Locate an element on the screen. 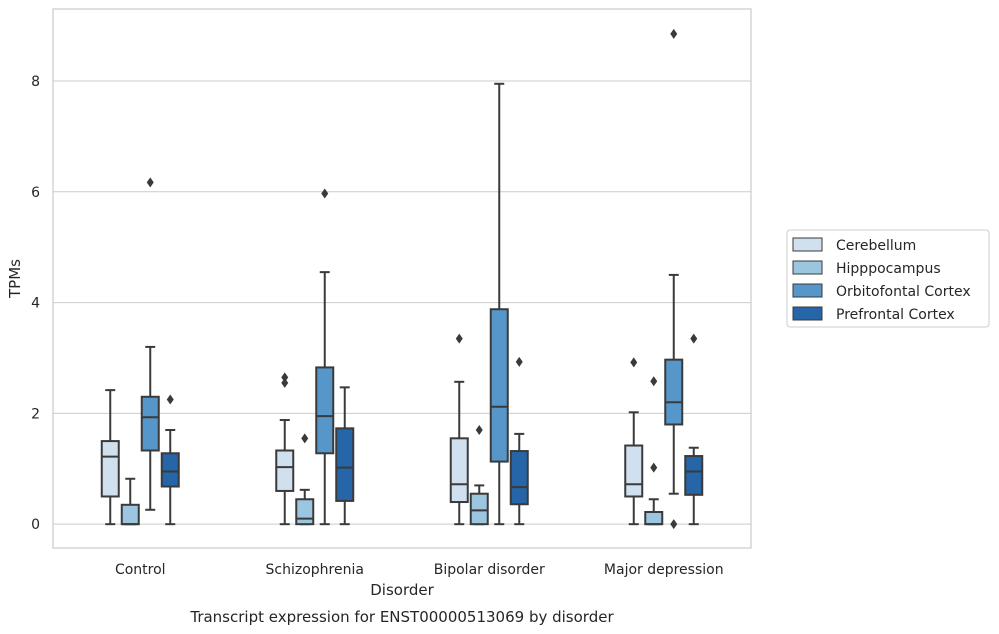 This screenshot has width=999, height=634. legend-label: Hipppocampus is located at coordinates (888, 269).